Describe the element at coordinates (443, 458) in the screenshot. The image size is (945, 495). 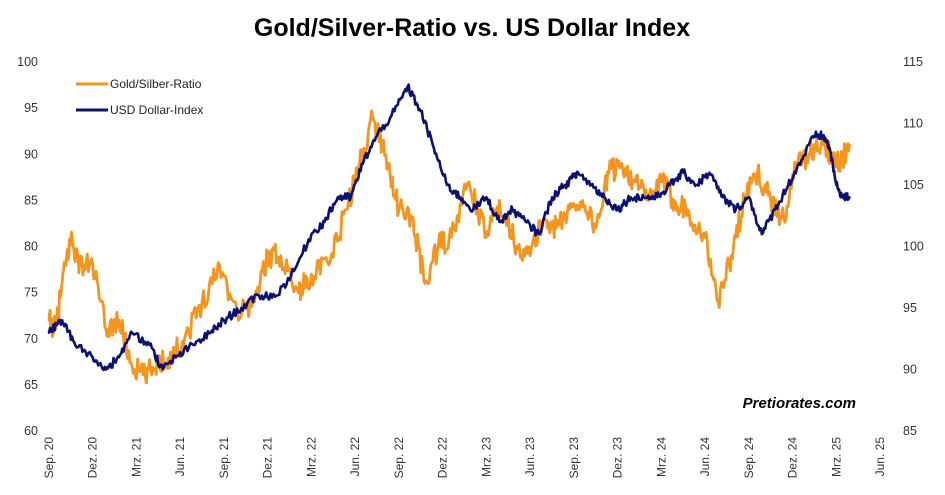
I see `x-axis-tick-label: Dez. 22` at that location.